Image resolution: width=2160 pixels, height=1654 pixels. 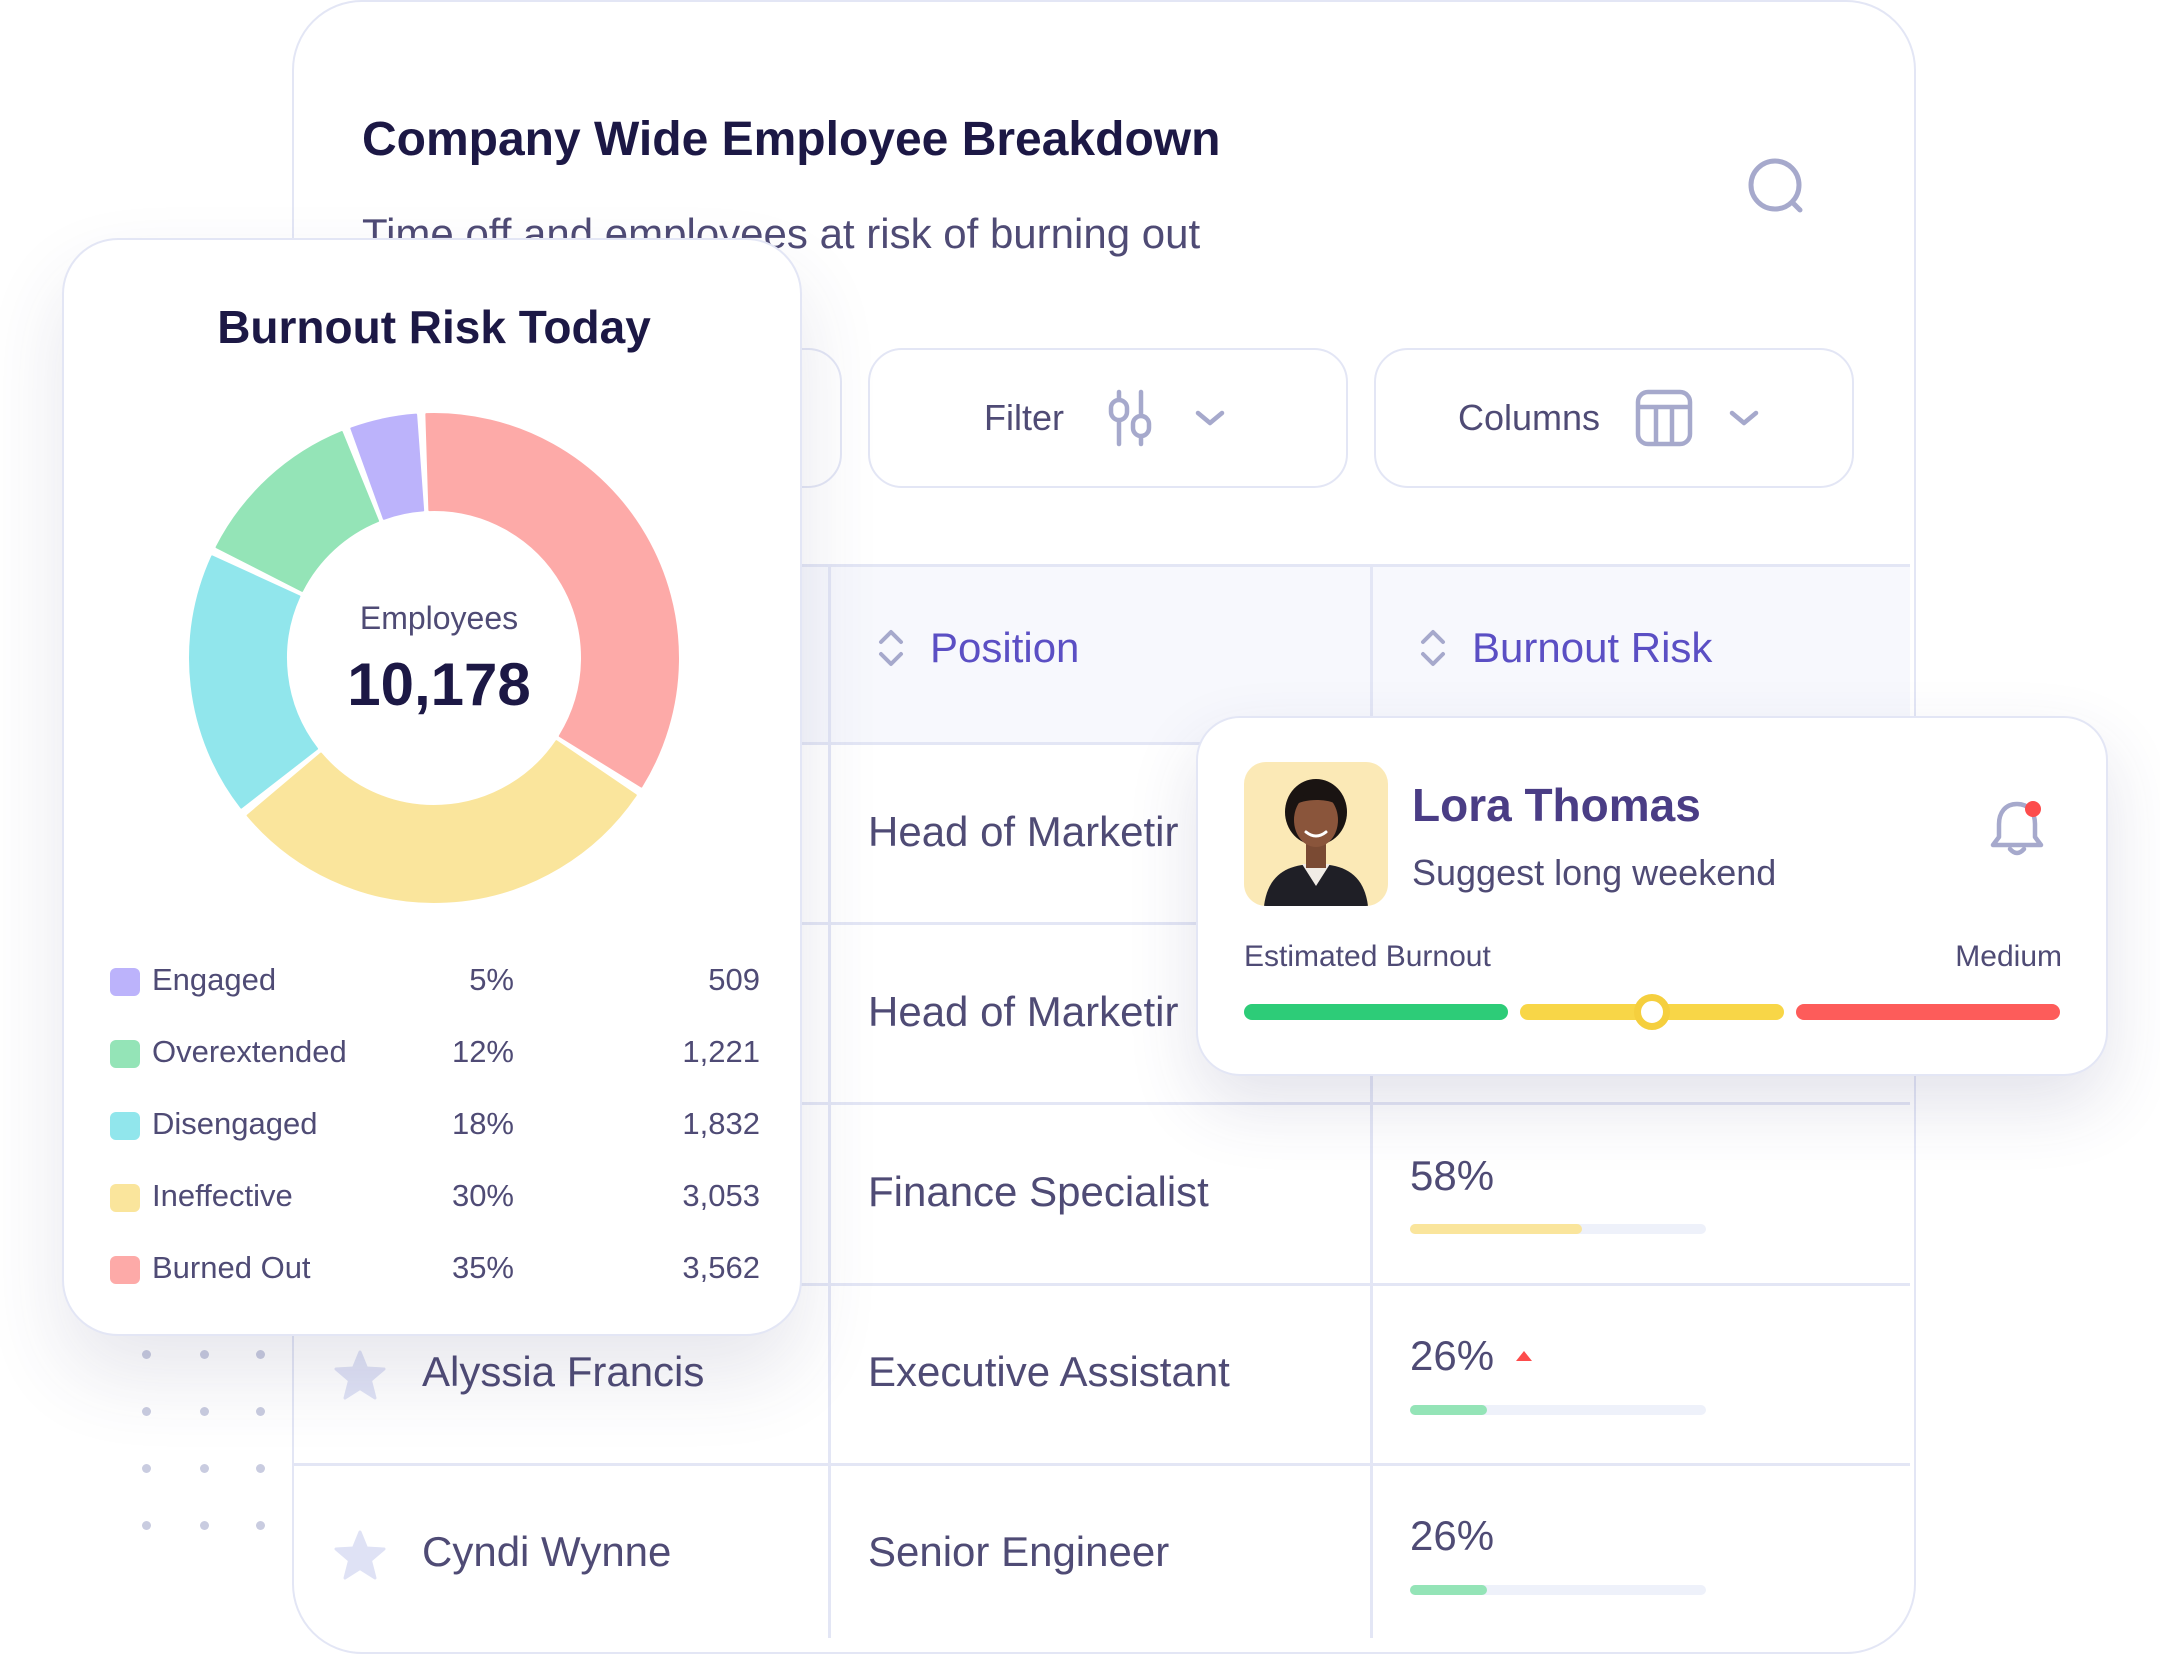 I want to click on columns-table-icon, so click(x=1664, y=418).